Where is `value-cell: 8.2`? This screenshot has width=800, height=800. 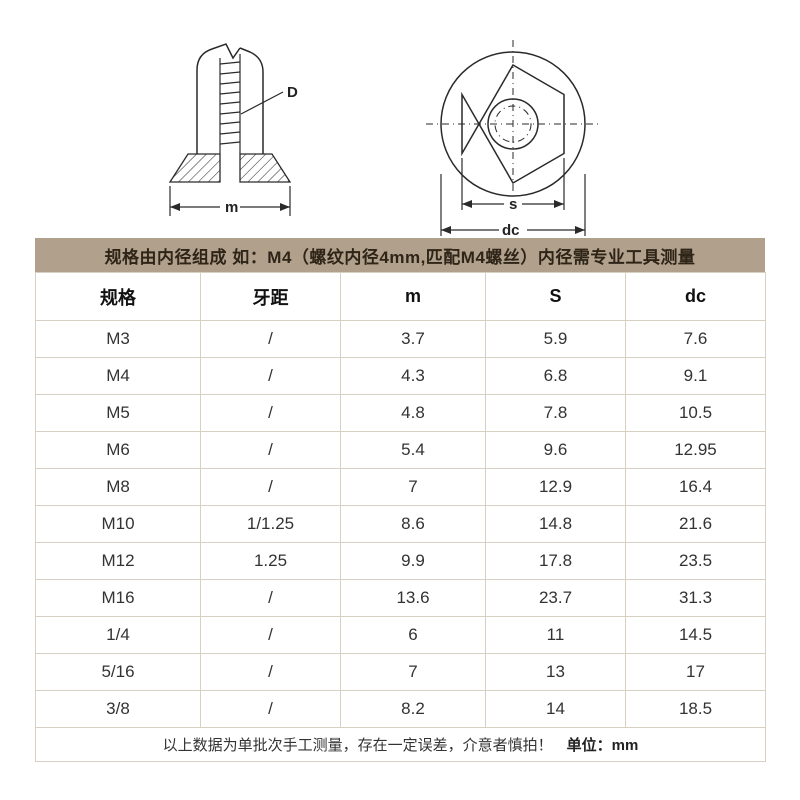 value-cell: 8.2 is located at coordinates (413, 709).